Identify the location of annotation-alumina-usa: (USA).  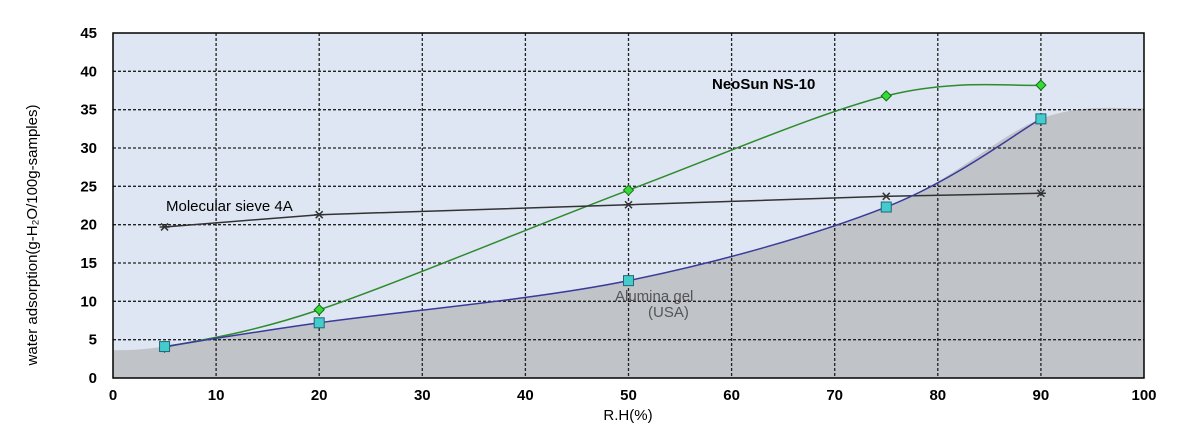
(668, 312).